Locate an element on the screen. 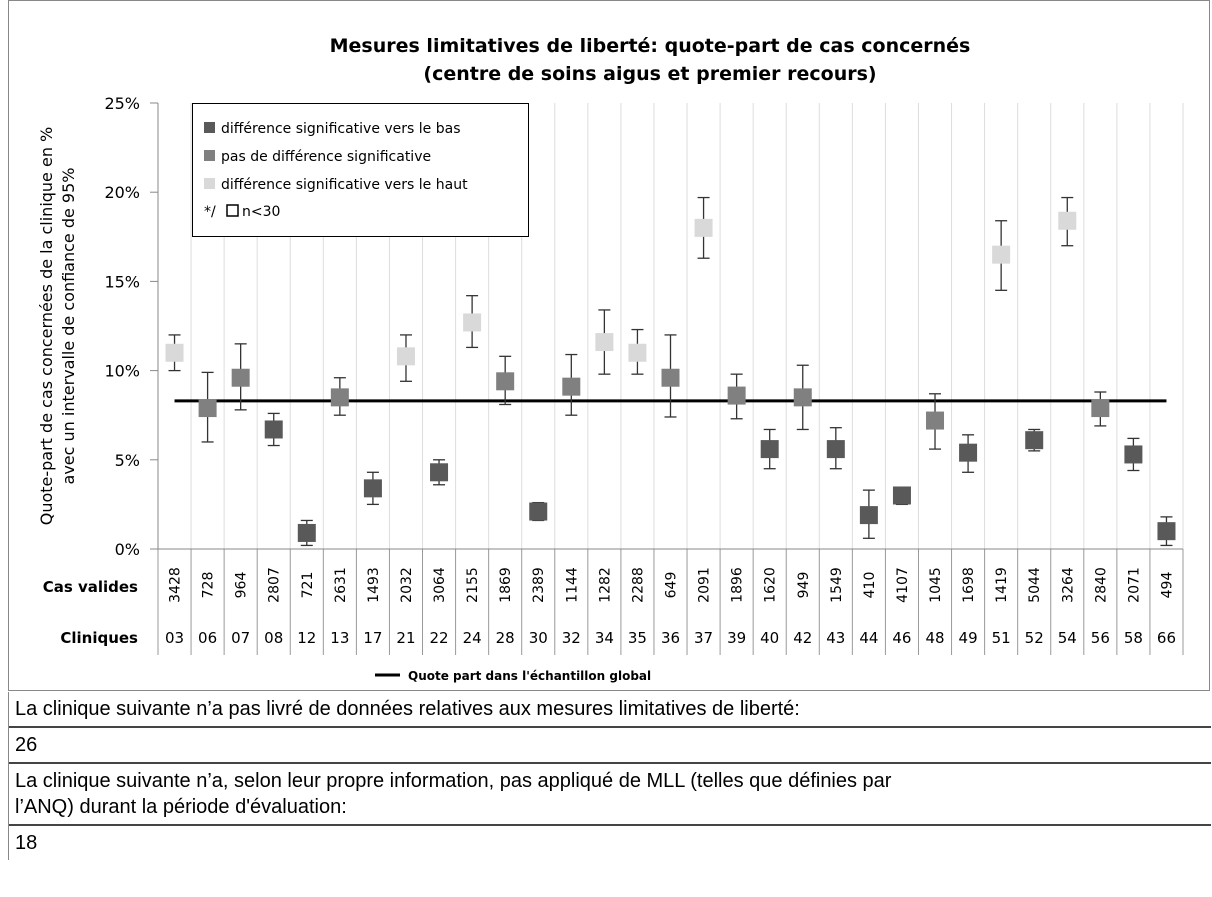 This screenshot has height=897, width=1212. x-tick-label: 44 is located at coordinates (868, 638).